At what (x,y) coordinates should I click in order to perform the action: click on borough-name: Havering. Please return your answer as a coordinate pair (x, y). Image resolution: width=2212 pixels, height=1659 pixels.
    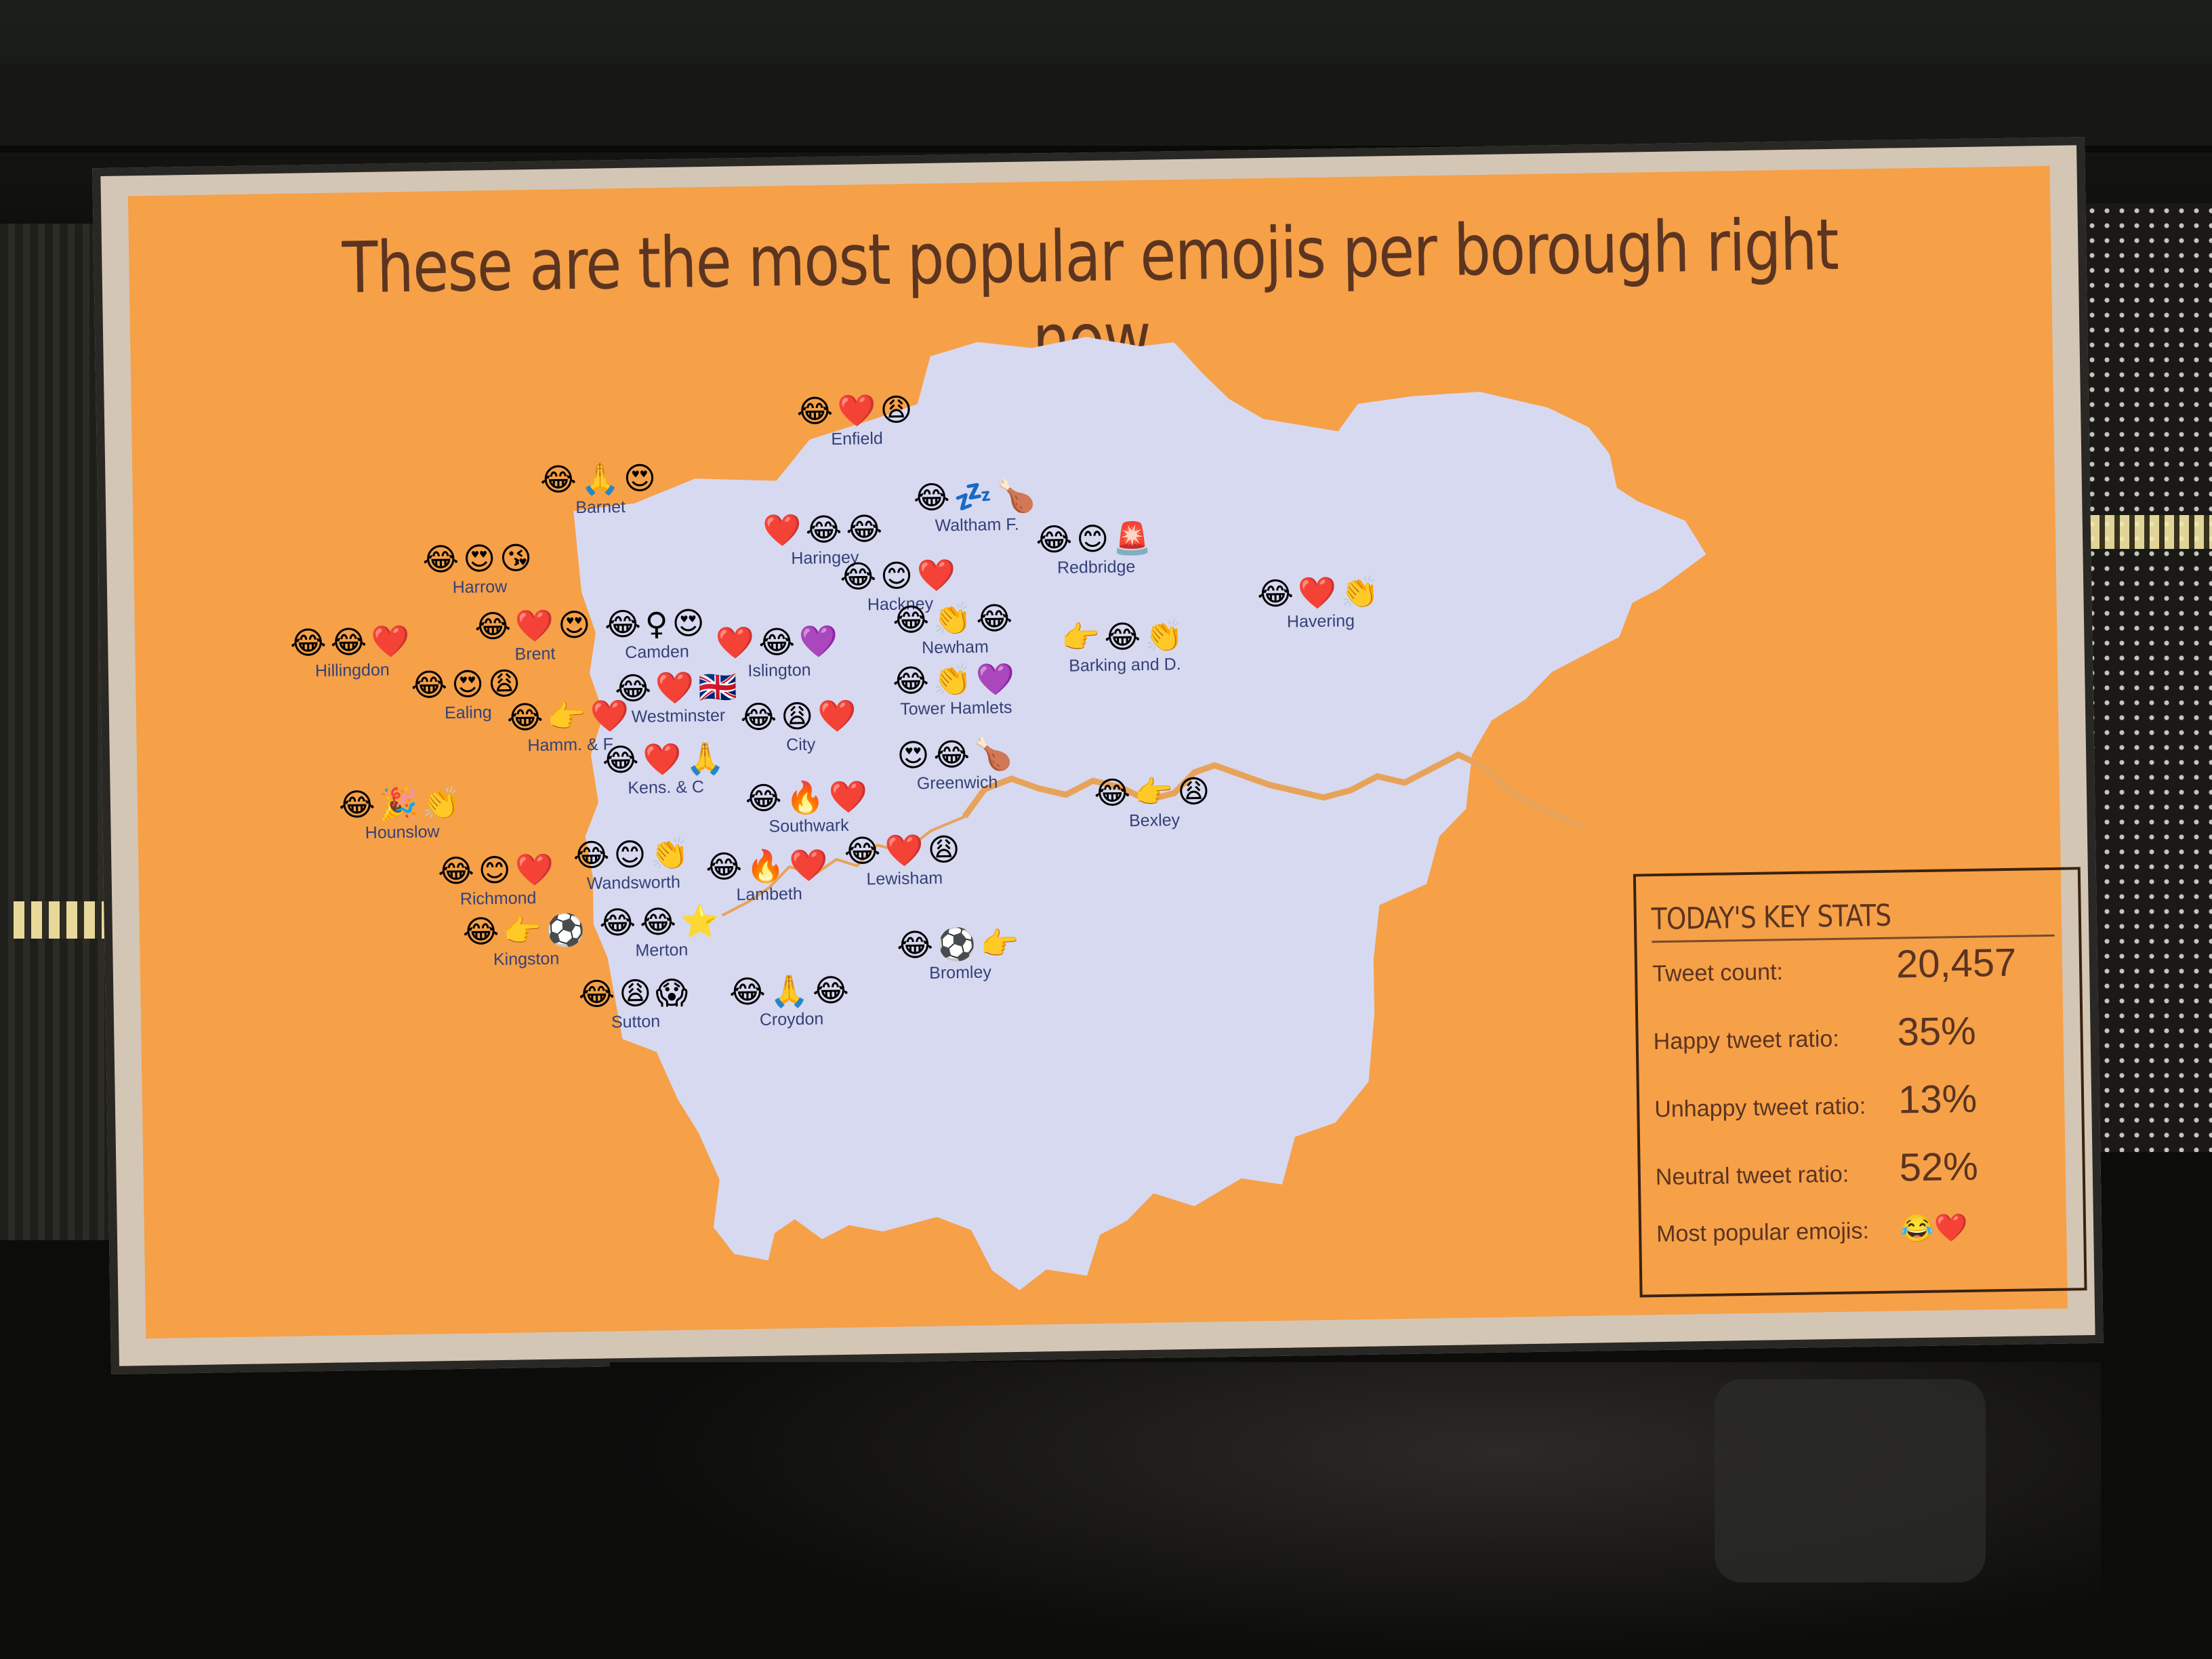
    Looking at the image, I should click on (1320, 621).